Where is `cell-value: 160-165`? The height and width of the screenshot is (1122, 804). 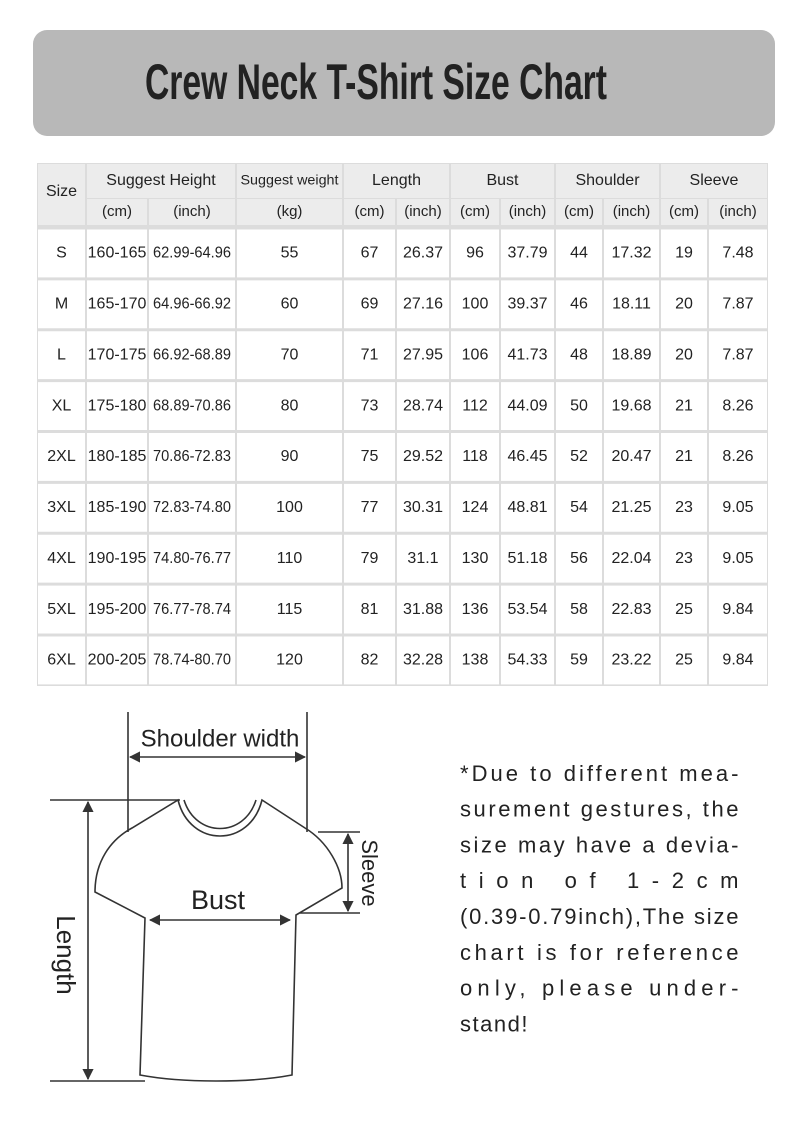
cell-value: 160-165 is located at coordinates (117, 253).